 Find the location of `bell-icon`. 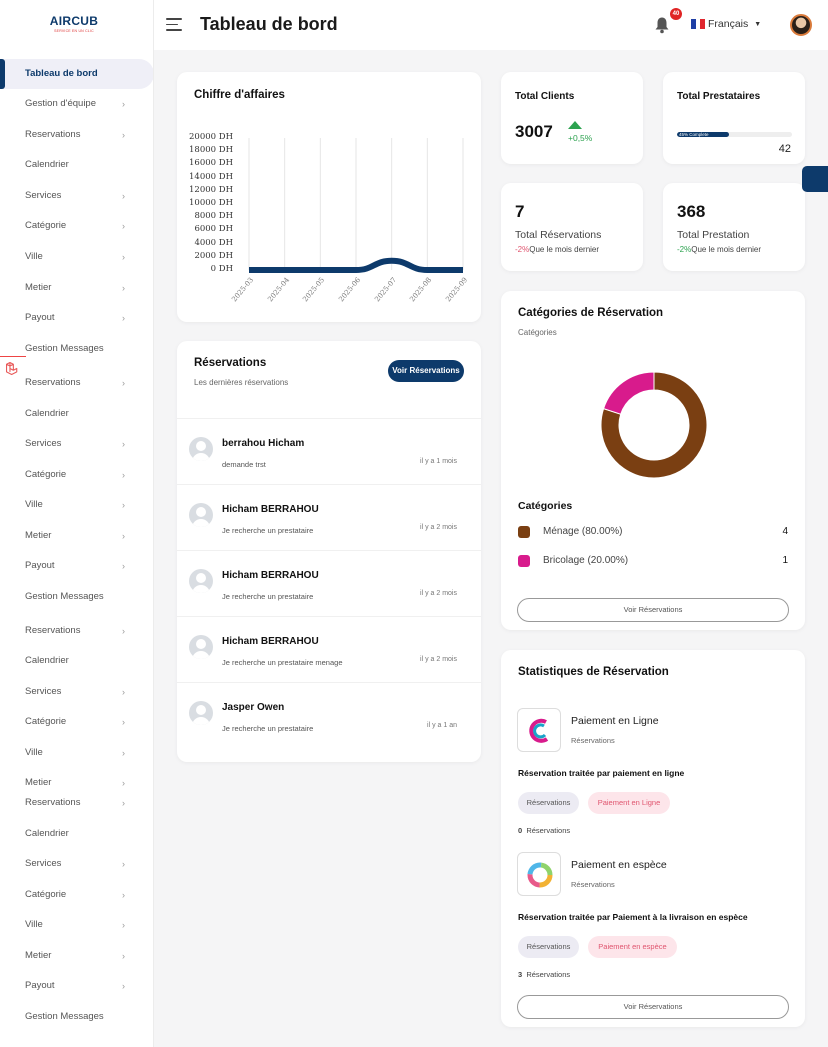

bell-icon is located at coordinates (662, 25).